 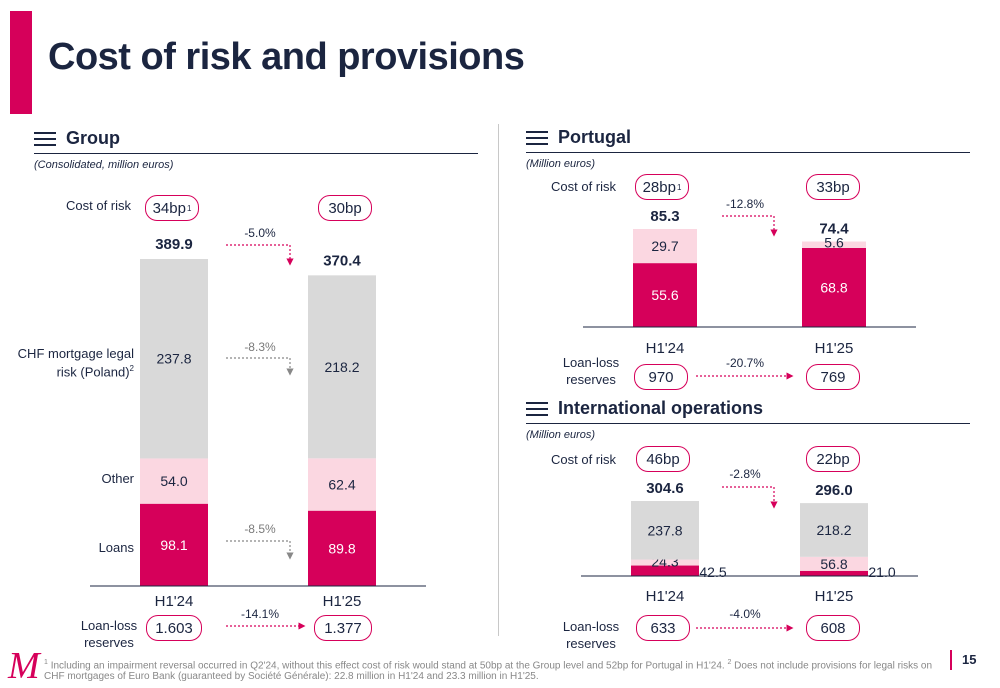 I want to click on portugal-category-1: H1'25, so click(x=834, y=348).